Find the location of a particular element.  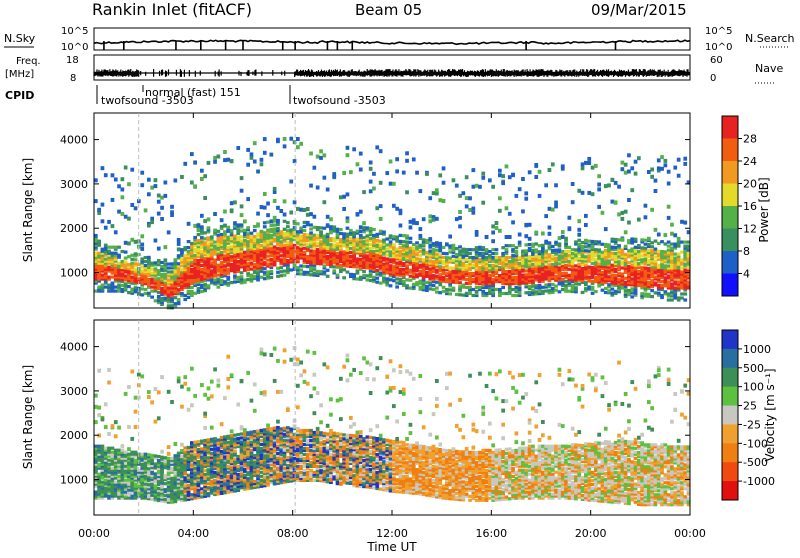

nave-label: Nave is located at coordinates (769, 68).